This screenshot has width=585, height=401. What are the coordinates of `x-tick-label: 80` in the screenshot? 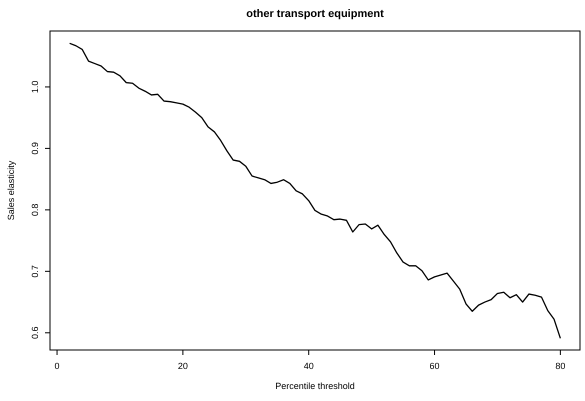 It's located at (560, 366).